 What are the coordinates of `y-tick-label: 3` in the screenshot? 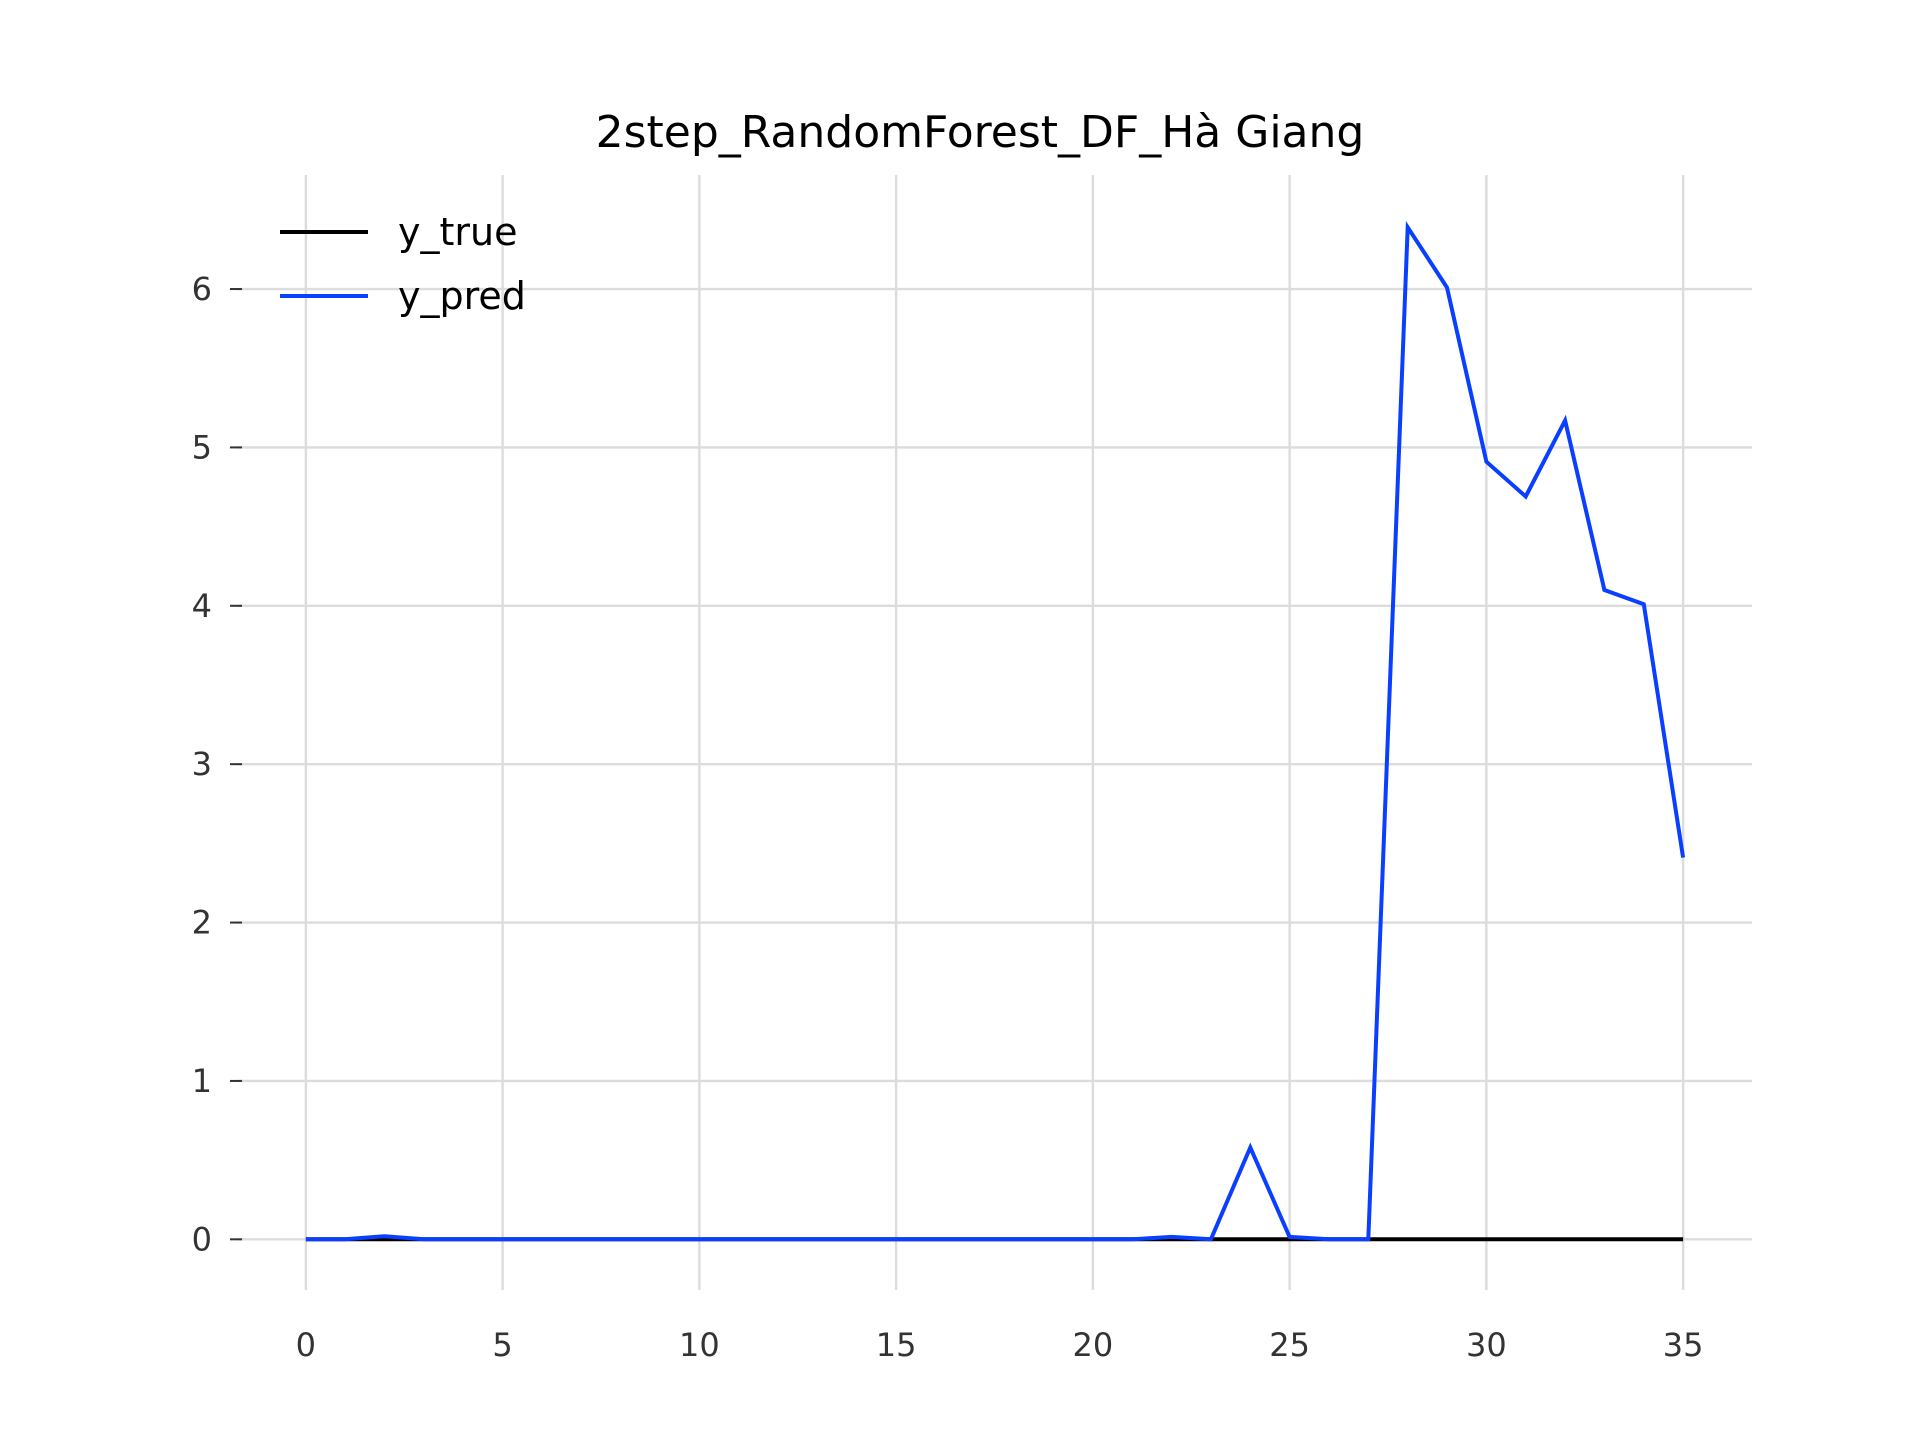 It's located at (202, 764).